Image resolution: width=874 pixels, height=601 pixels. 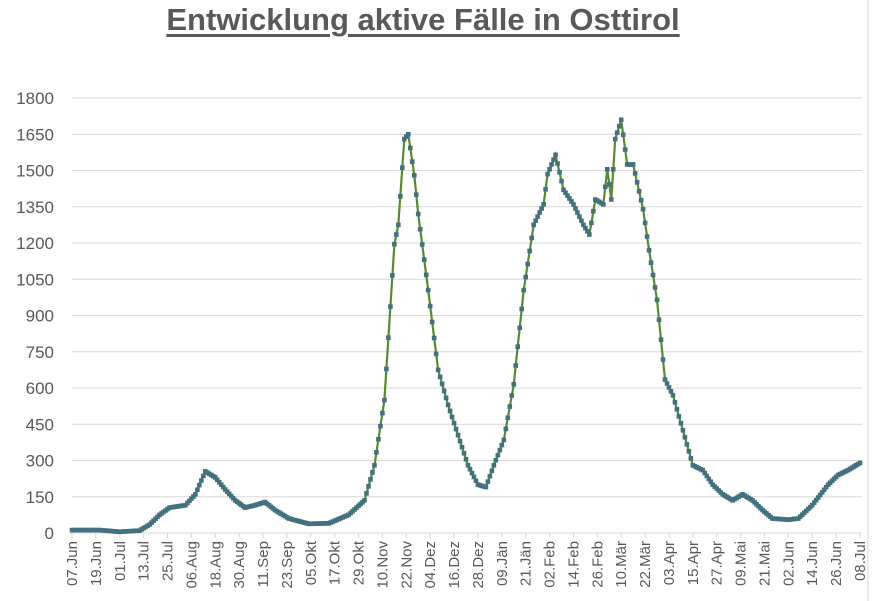 I want to click on x-tick-label: 26.Jun, so click(x=836, y=563).